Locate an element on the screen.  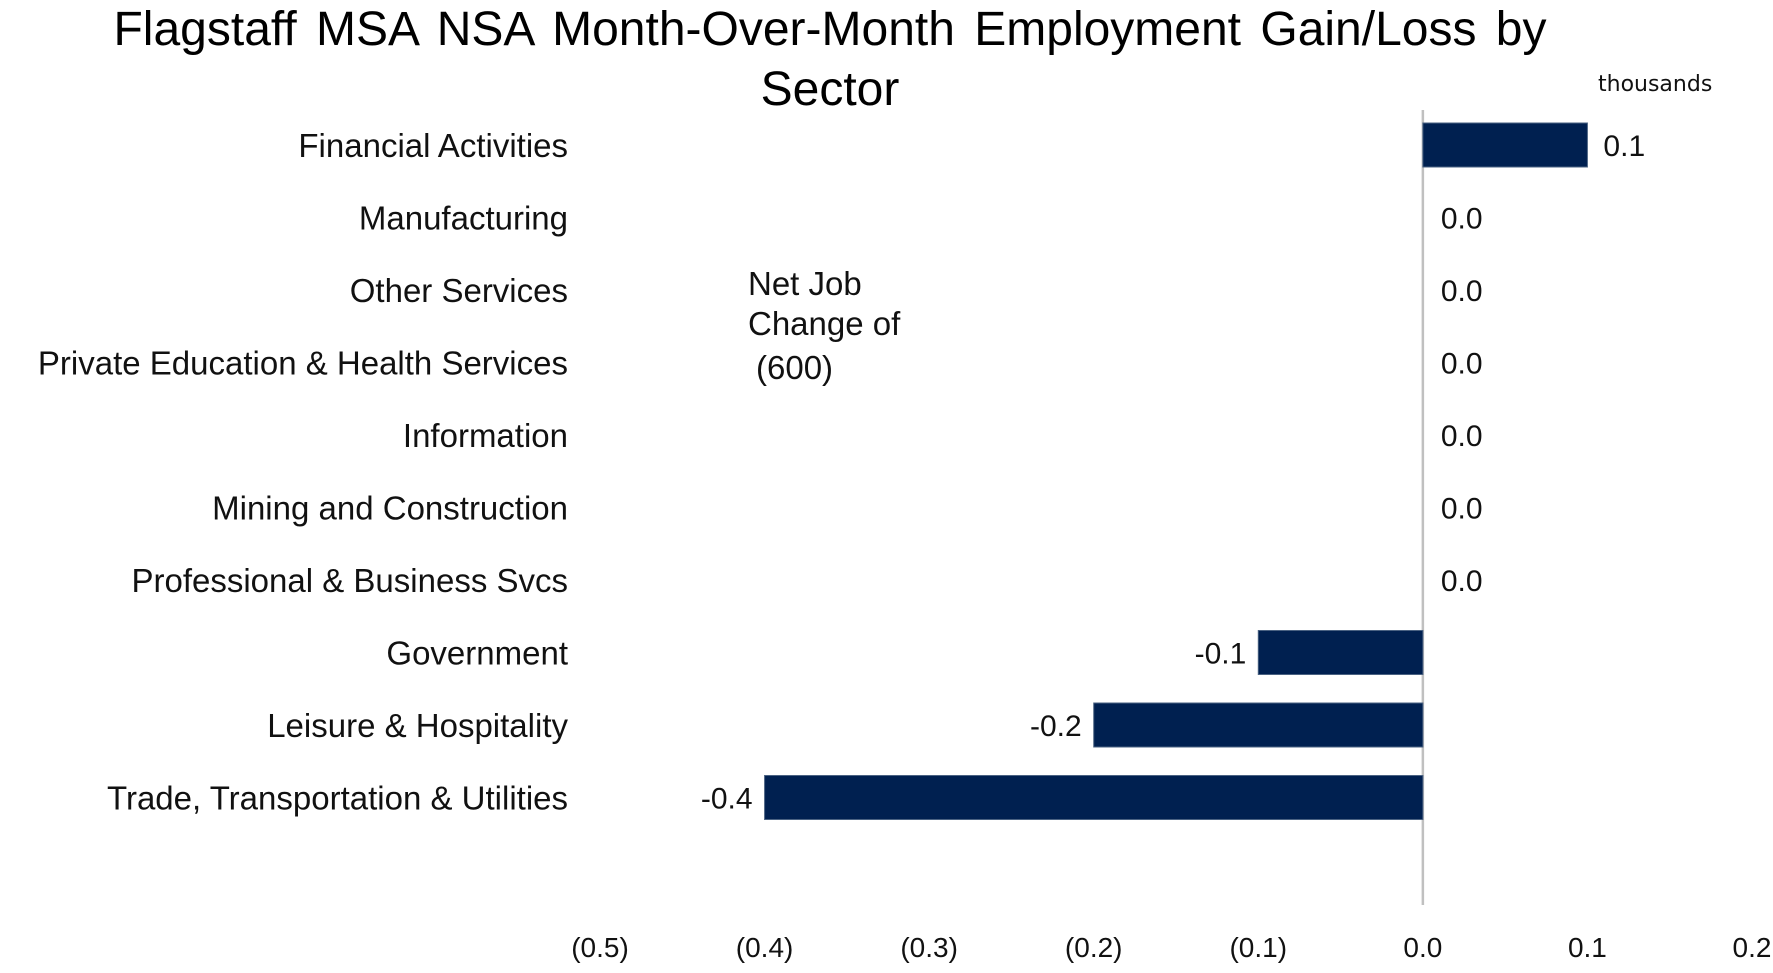
category-label-manufacturing: Manufacturing is located at coordinates (463, 218).